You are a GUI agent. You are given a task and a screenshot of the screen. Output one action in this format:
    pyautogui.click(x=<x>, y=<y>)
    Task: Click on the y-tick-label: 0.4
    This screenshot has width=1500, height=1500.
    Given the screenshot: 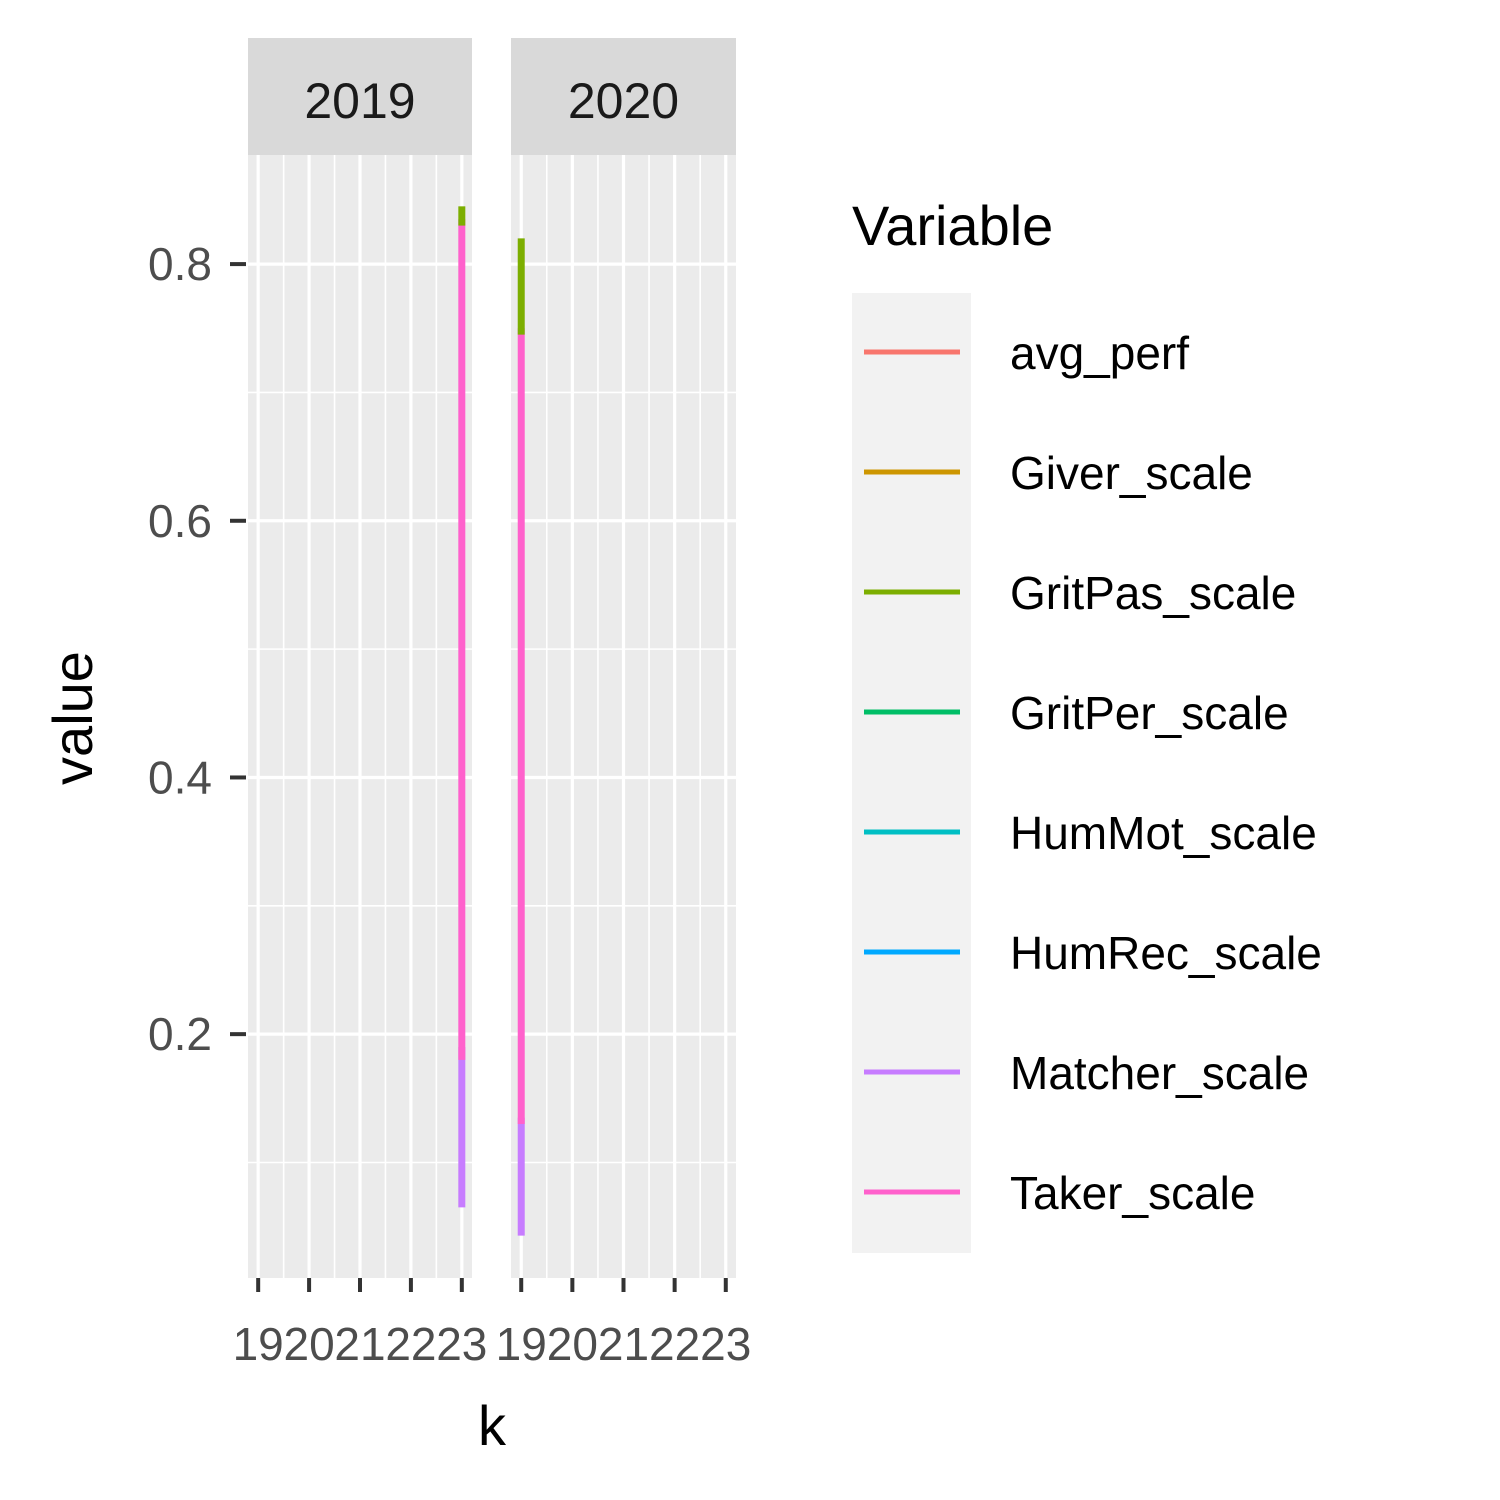 What is the action you would take?
    pyautogui.click(x=180, y=777)
    